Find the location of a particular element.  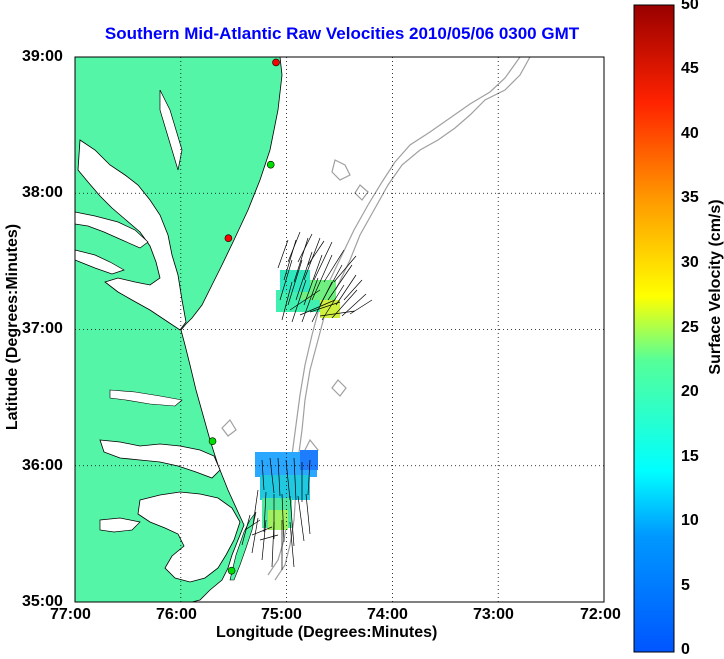

colorbar-tick-25: 25 is located at coordinates (690, 327).